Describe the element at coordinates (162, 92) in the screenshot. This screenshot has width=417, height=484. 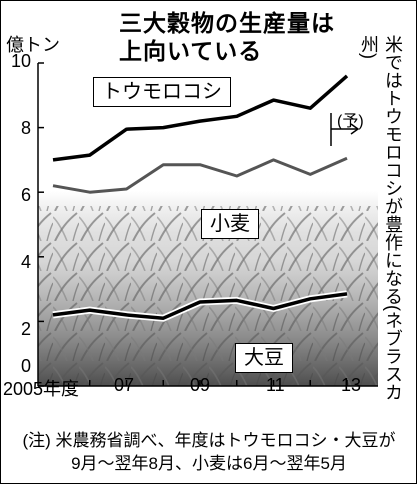
I see `series-label-corn: トウモロコシ` at that location.